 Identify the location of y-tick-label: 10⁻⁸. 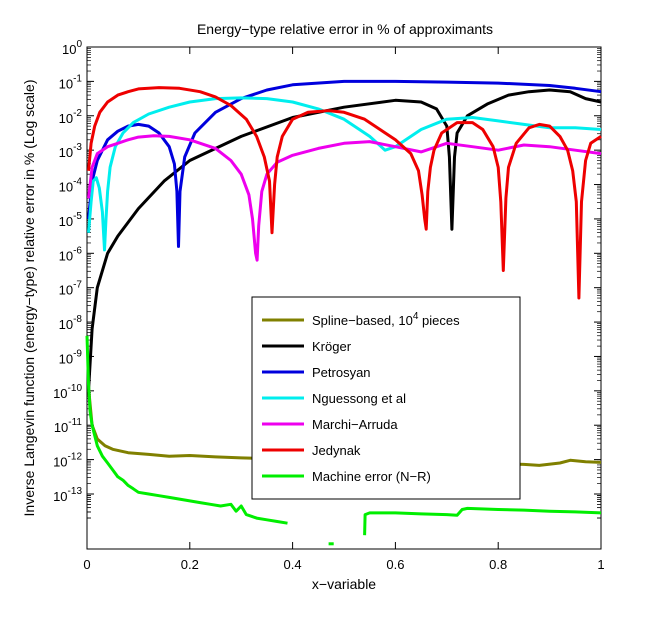
(71, 323).